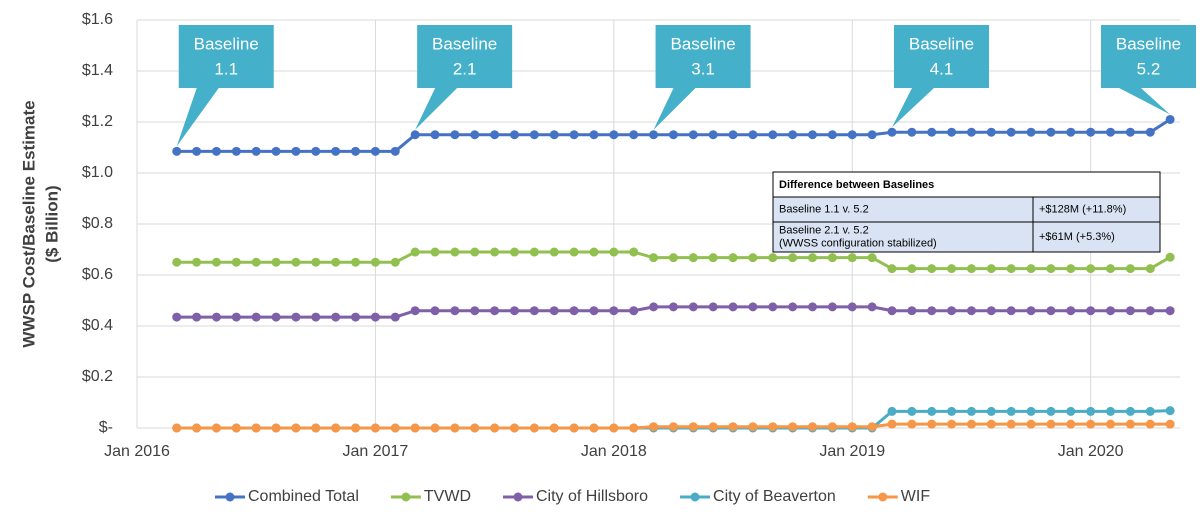 The height and width of the screenshot is (516, 1204). Describe the element at coordinates (28, 223) in the screenshot. I see `y-axis-label: WWSP Cost/Baseline Estimate` at that location.